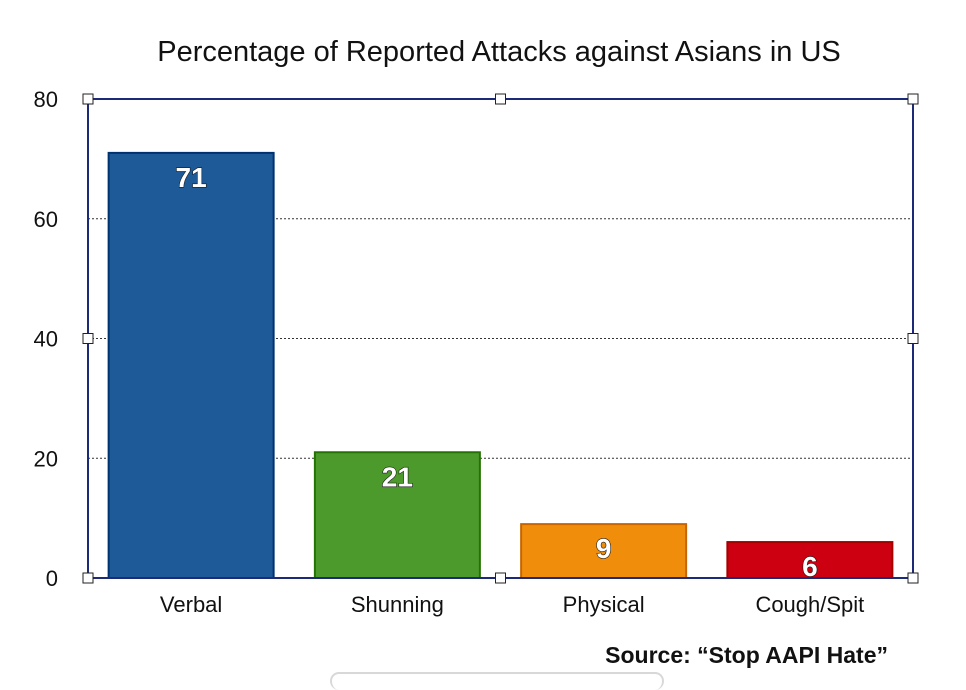 This screenshot has width=966, height=690. What do you see at coordinates (46, 458) in the screenshot?
I see `y-tick-label: 20` at bounding box center [46, 458].